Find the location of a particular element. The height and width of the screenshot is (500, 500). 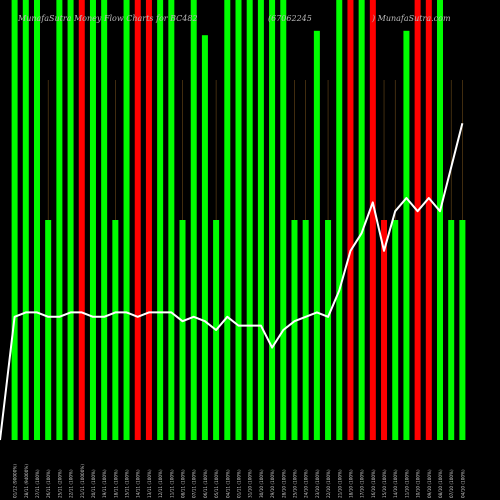

x-tick-label: 21/10 (100%) is located at coordinates (339, 483).